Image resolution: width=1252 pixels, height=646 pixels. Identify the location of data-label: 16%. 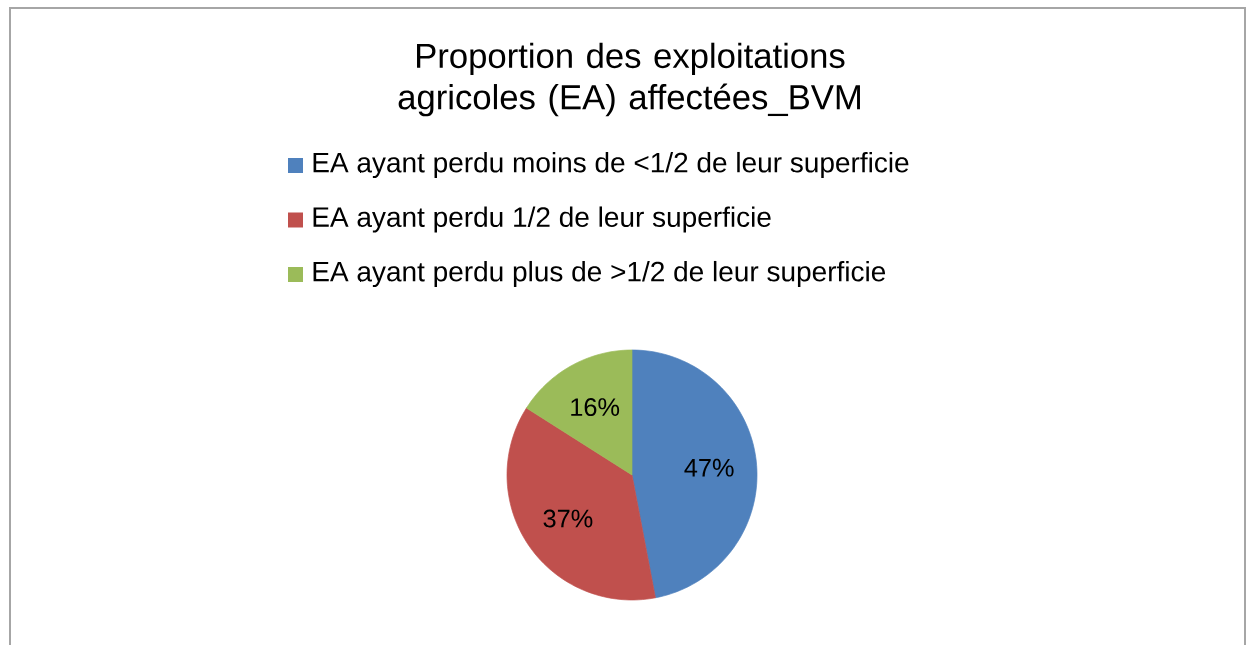
(595, 407).